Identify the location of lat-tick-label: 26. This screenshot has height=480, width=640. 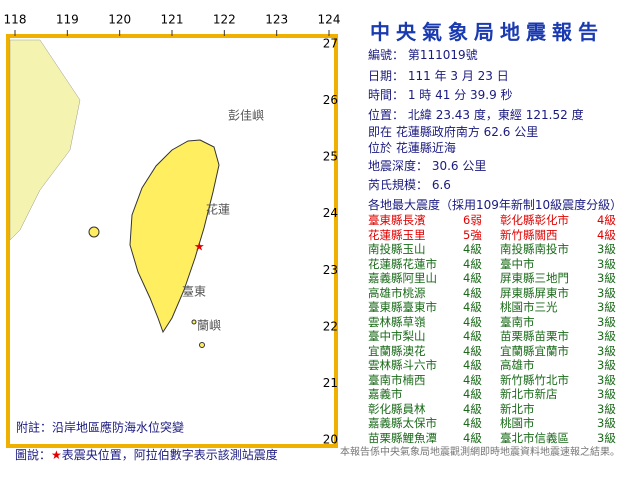
(330, 100).